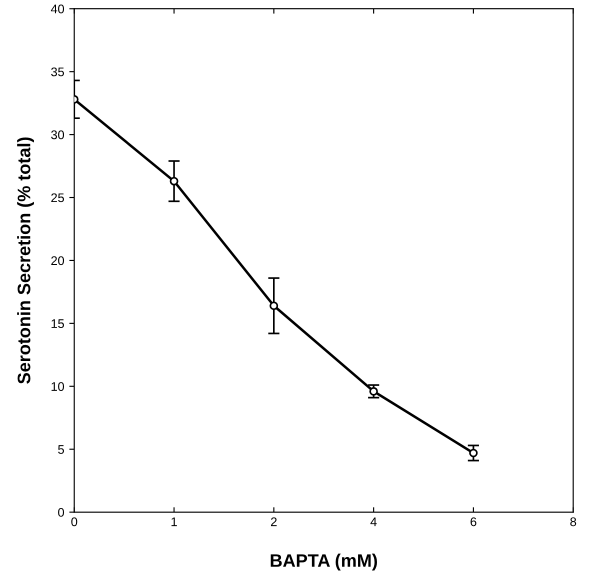 The image size is (594, 582). What do you see at coordinates (57, 71) in the screenshot?
I see `y-tick-label: 35` at bounding box center [57, 71].